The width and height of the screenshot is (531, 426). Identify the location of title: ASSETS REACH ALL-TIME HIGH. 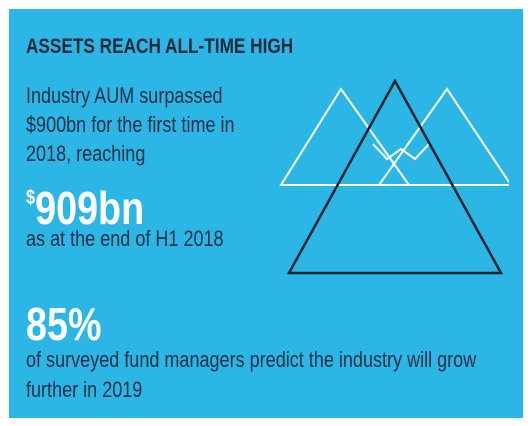
(160, 46).